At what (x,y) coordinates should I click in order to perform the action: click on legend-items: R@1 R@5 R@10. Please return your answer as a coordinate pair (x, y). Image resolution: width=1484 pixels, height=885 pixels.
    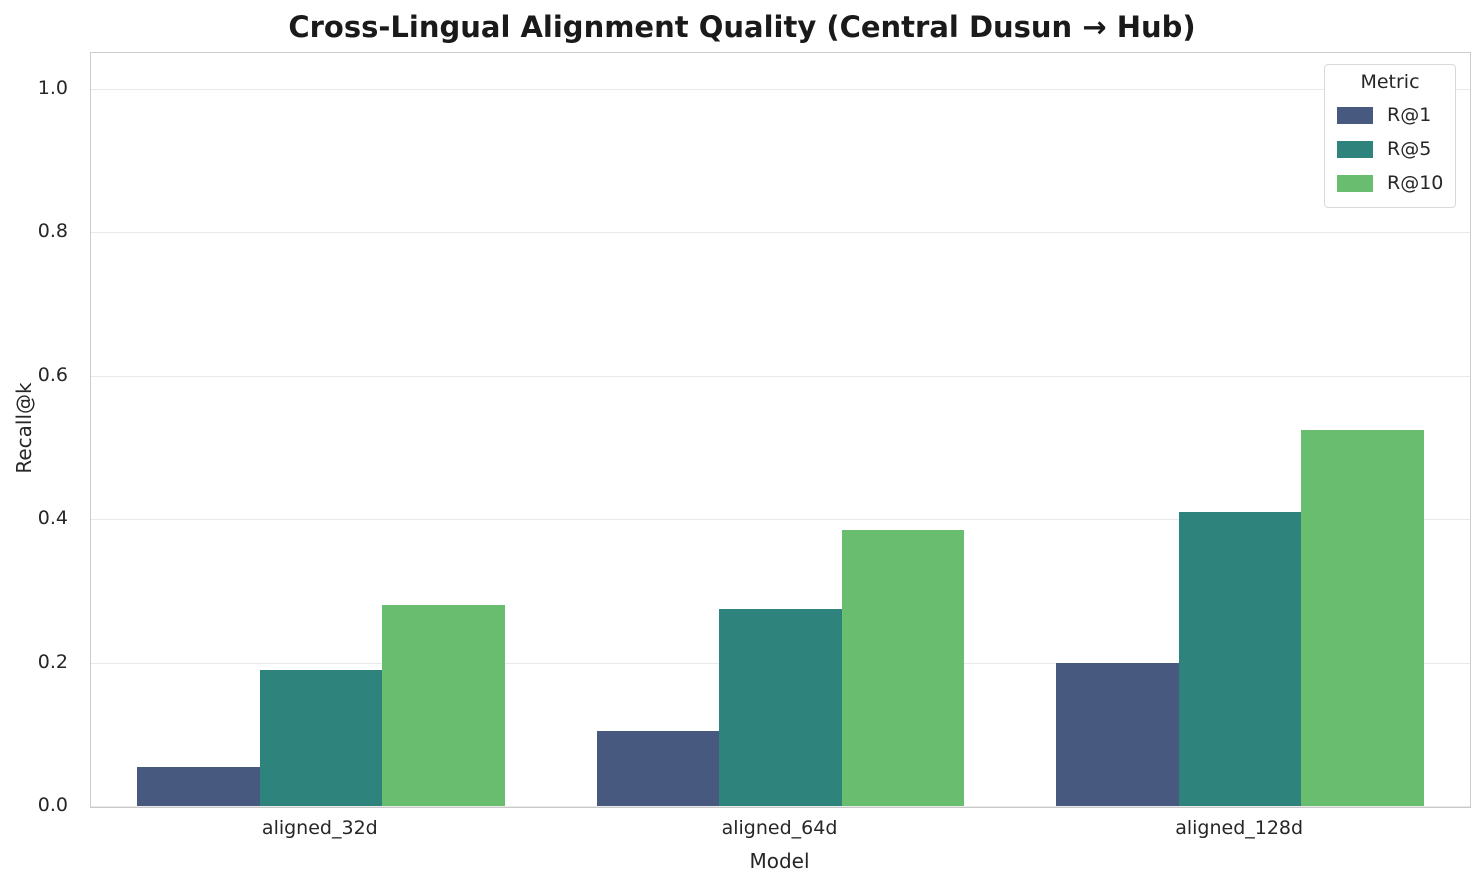
    Looking at the image, I should click on (1390, 149).